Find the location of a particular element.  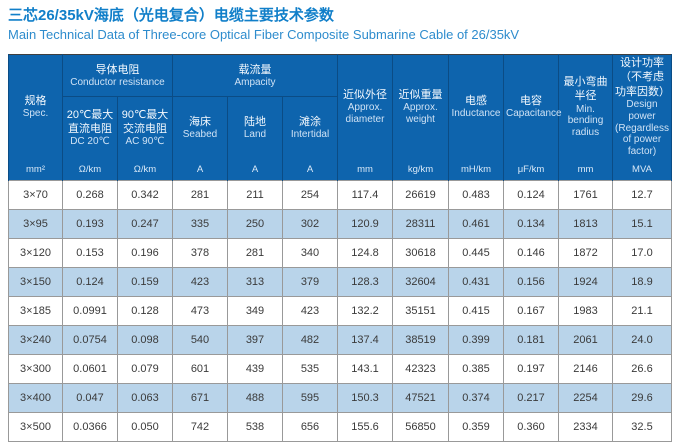

cell-capacitance: 0.197 is located at coordinates (531, 368).